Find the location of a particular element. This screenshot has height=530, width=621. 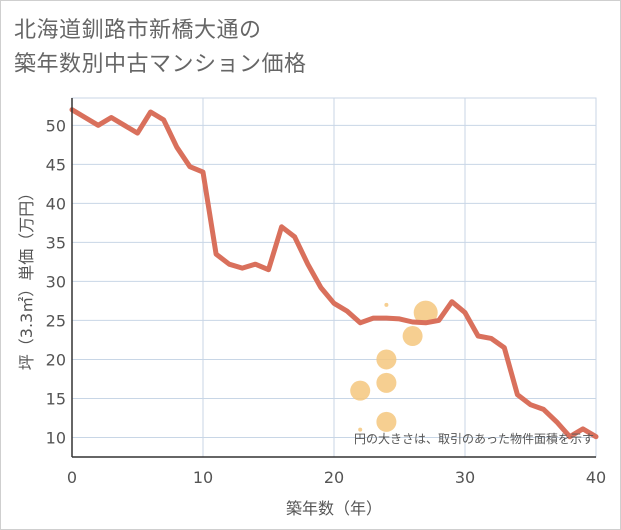

y-tick-label: 10 is located at coordinates (56, 437).